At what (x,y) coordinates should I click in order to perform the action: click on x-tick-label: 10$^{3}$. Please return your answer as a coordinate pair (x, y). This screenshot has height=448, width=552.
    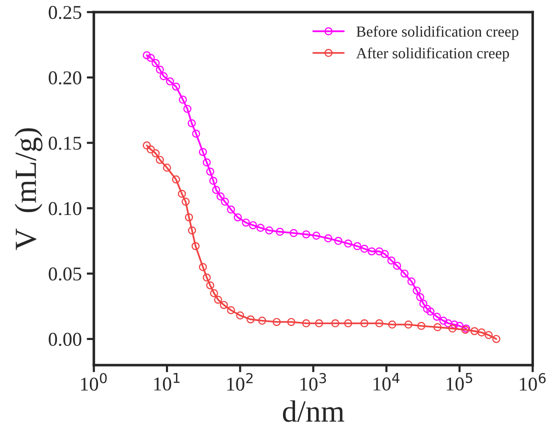
    Looking at the image, I should click on (313, 381).